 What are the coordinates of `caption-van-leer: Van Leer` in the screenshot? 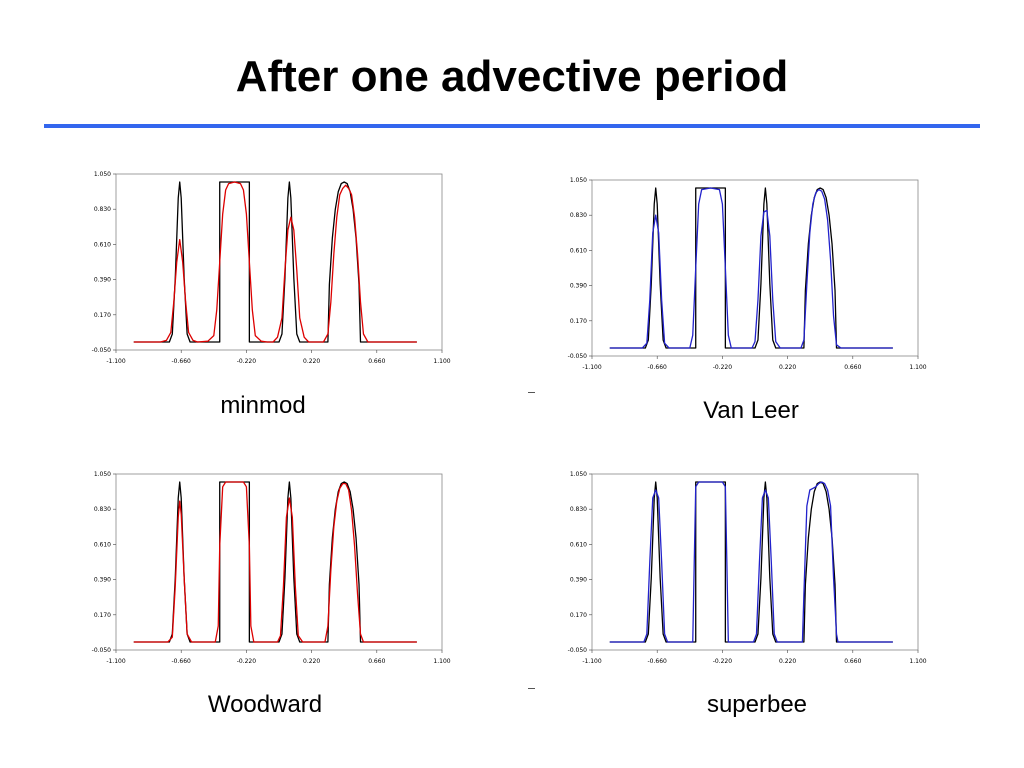 It's located at (751, 410).